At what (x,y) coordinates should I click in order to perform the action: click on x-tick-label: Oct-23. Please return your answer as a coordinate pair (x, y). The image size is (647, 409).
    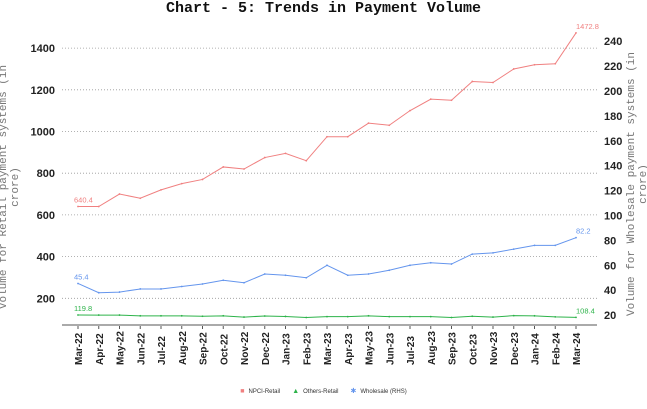
    Looking at the image, I should click on (473, 349).